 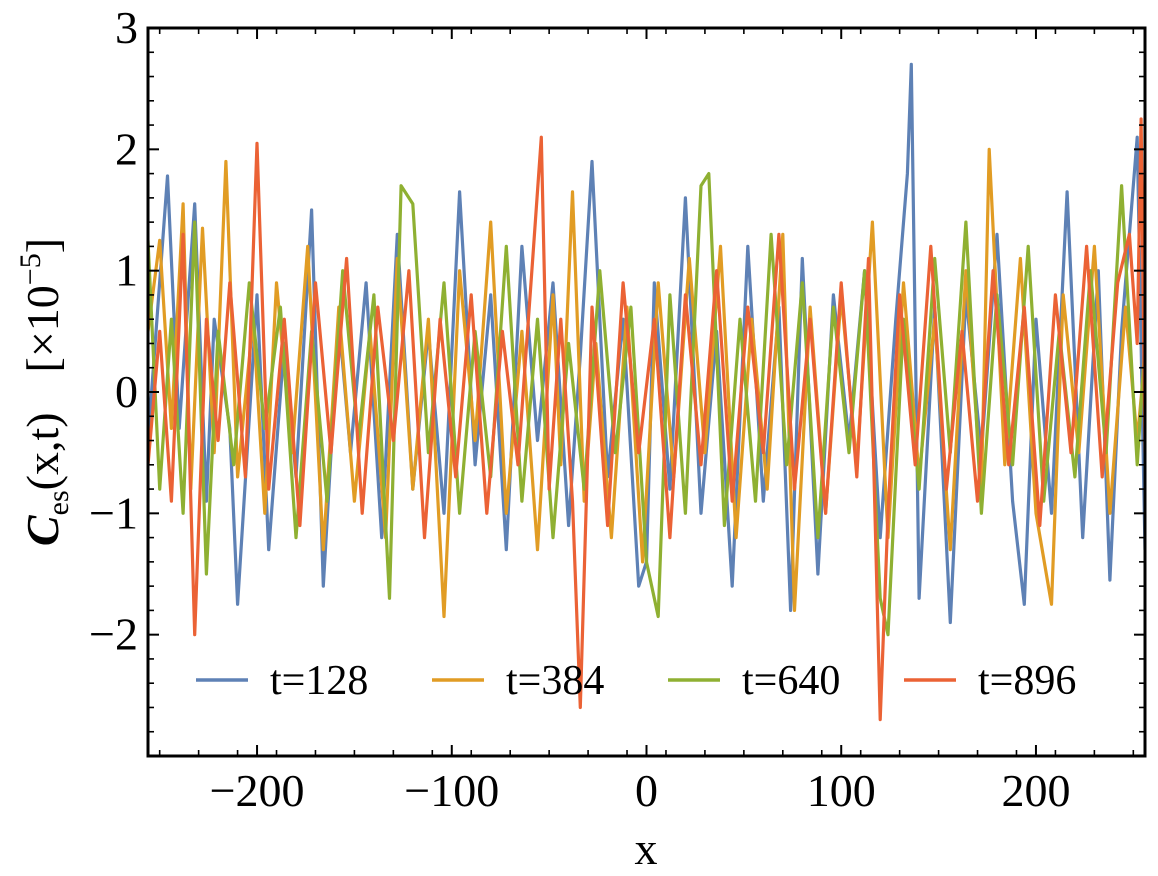 I want to click on legend-label-2: t=640, so click(x=791, y=681).